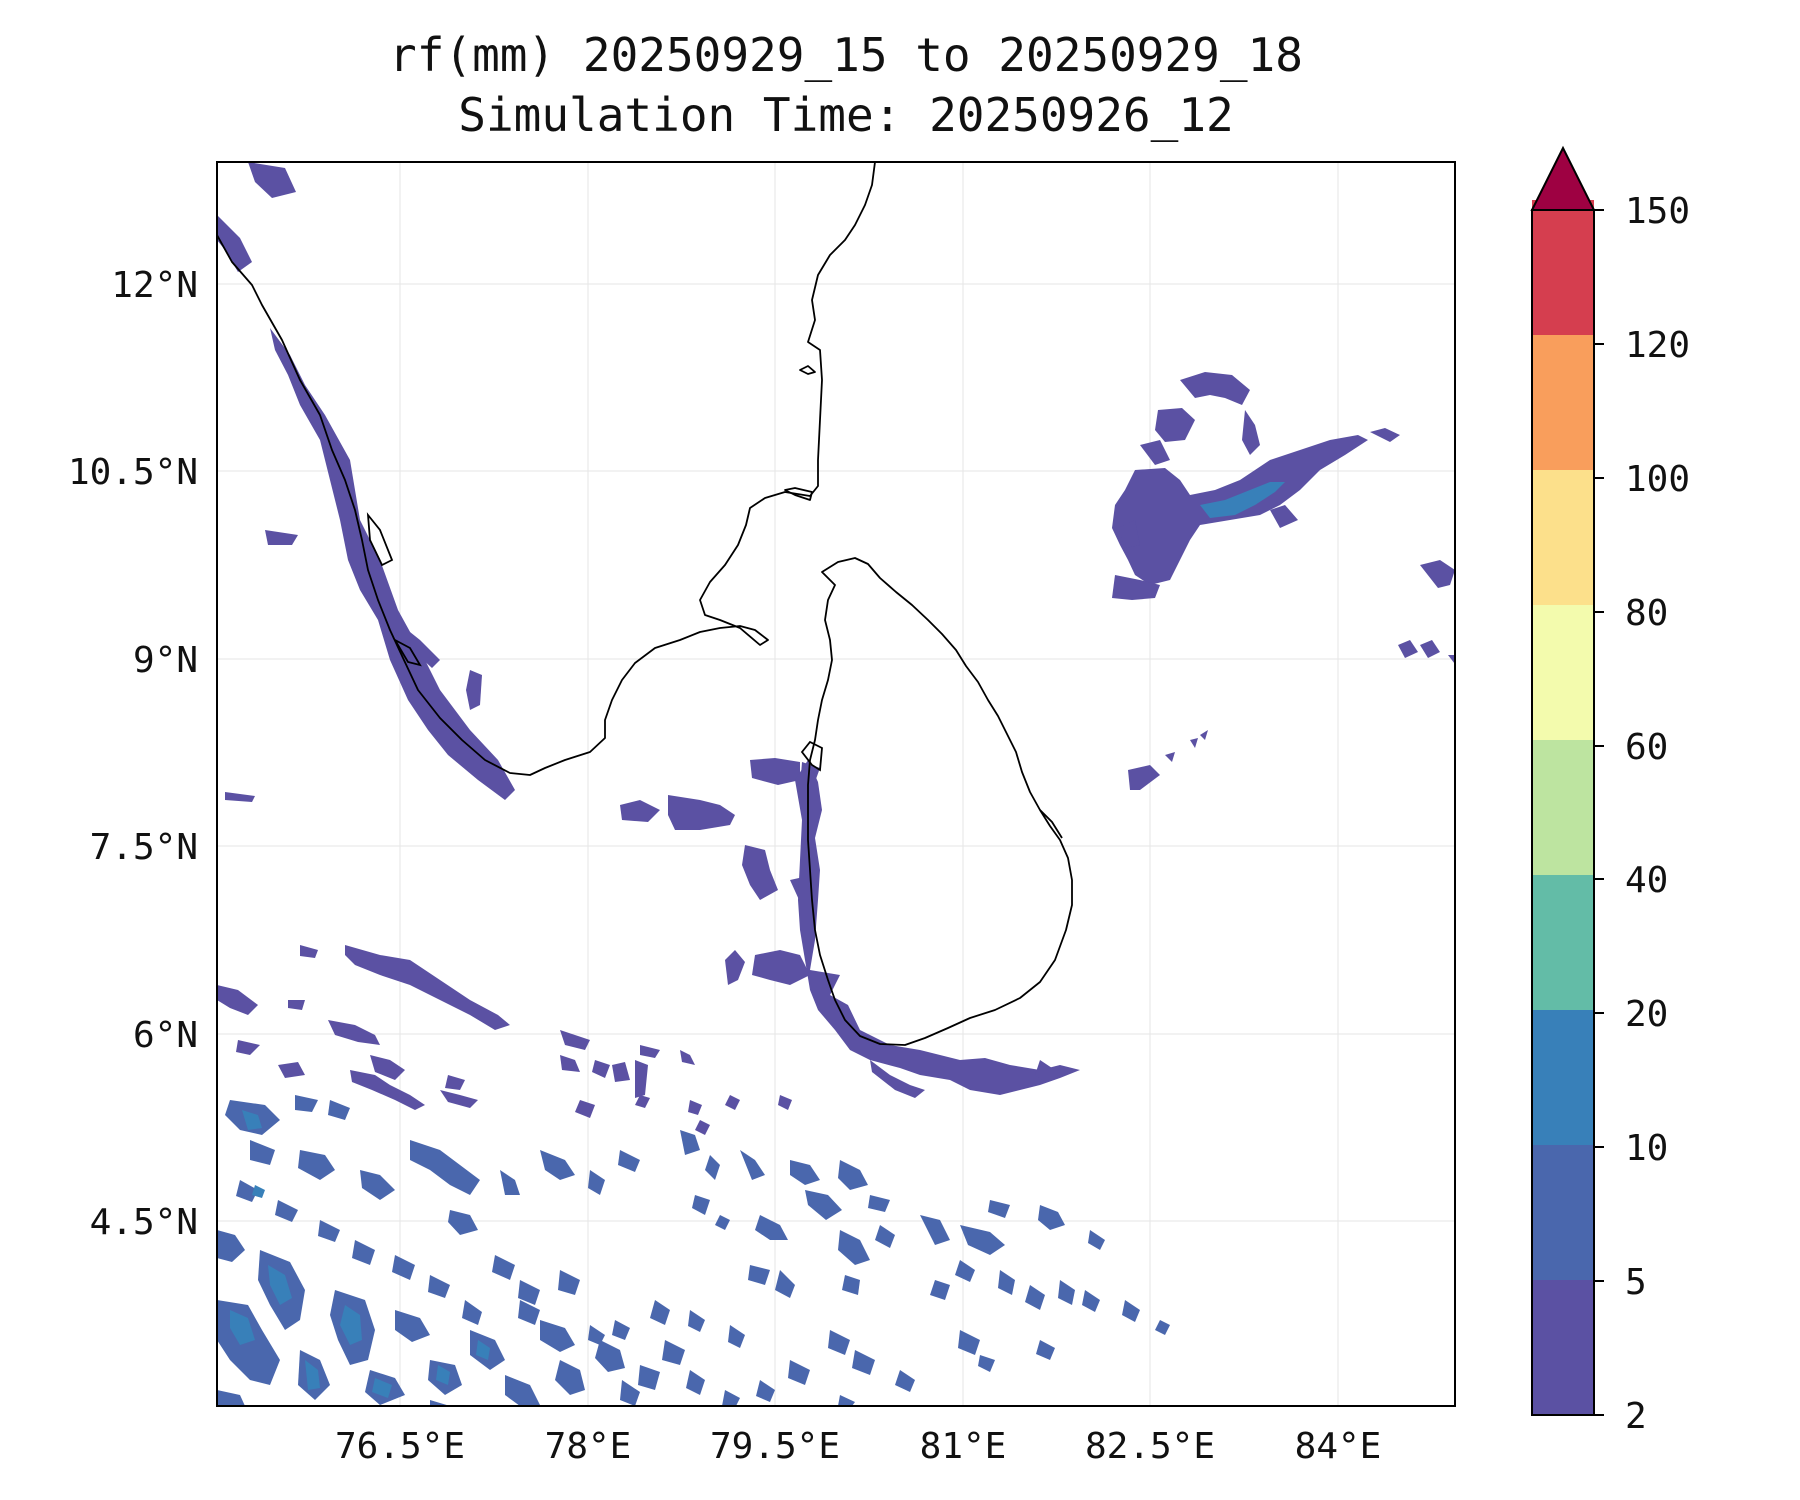 The width and height of the screenshot is (1800, 1500). What do you see at coordinates (775, 1446) in the screenshot?
I see `lon-tick-label: 79.5°E` at bounding box center [775, 1446].